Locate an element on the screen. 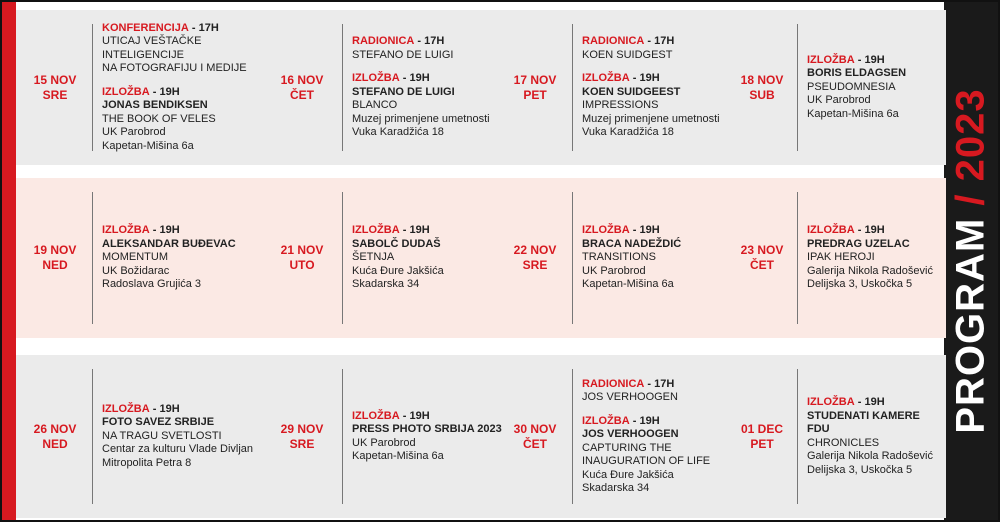 This screenshot has height=522, width=1000. event-line: Kuća Đure Jakšića is located at coordinates (628, 474).